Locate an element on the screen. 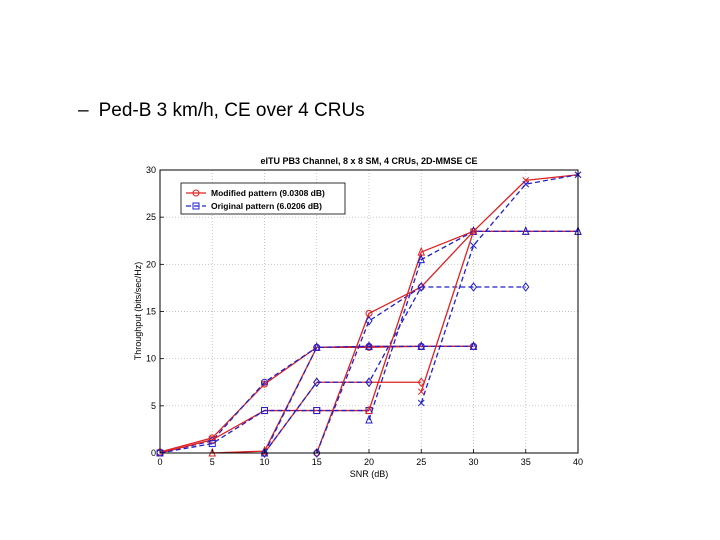 This screenshot has width=720, height=540. x-tick-label: 40 is located at coordinates (578, 462).